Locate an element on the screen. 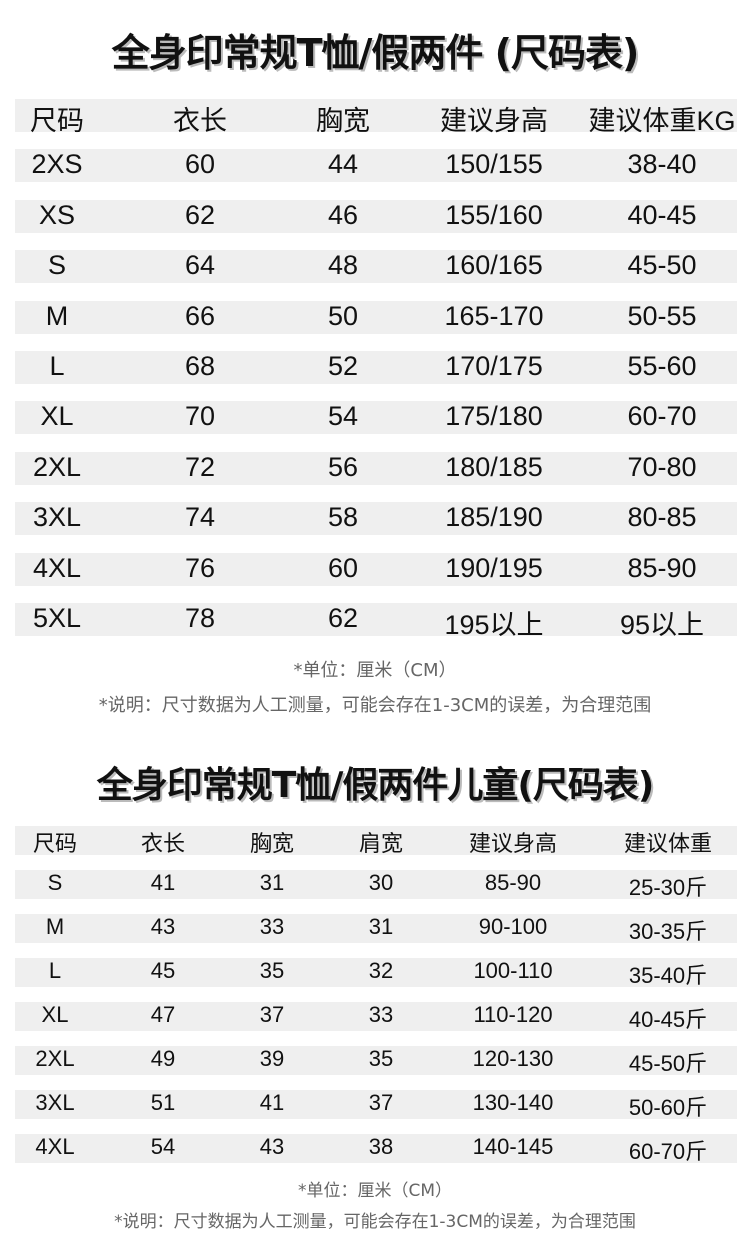  table-cell: 2XL is located at coordinates (57, 466).